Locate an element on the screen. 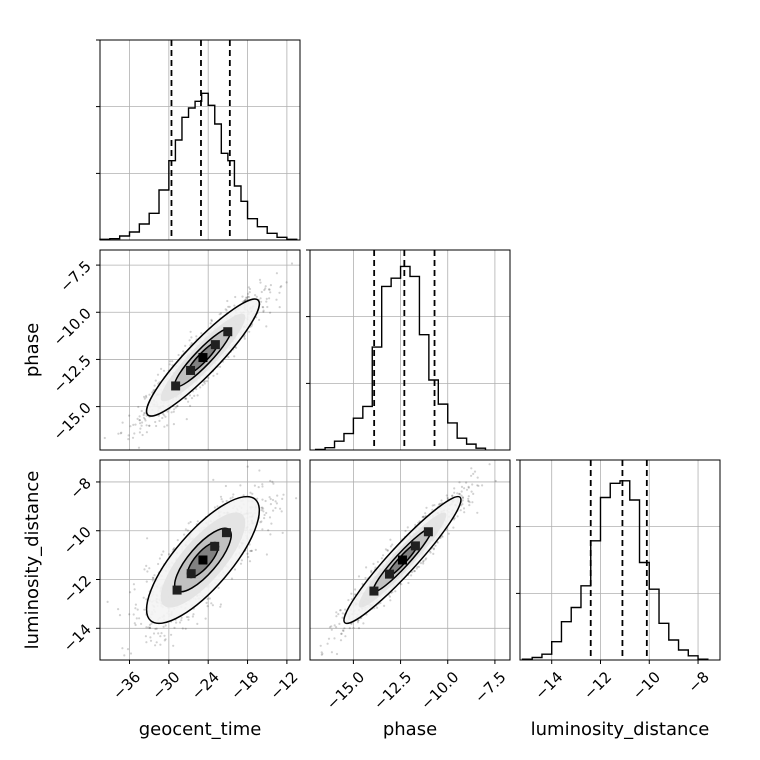  x-tick-label: −30 is located at coordinates (165, 685).